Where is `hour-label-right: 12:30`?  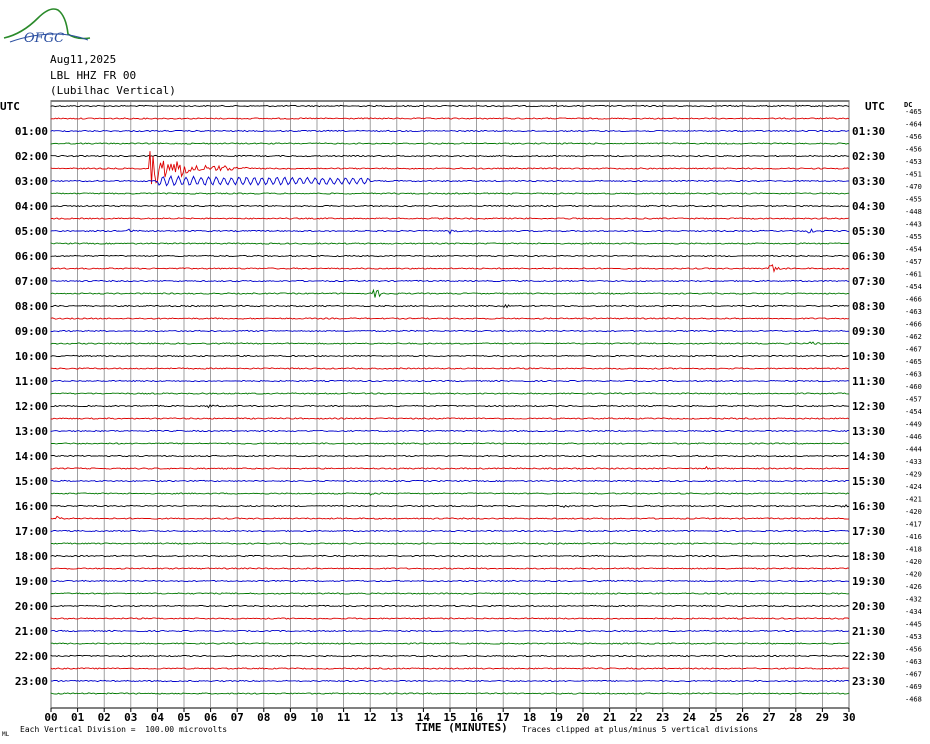 hour-label-right: 12:30 is located at coordinates (868, 406).